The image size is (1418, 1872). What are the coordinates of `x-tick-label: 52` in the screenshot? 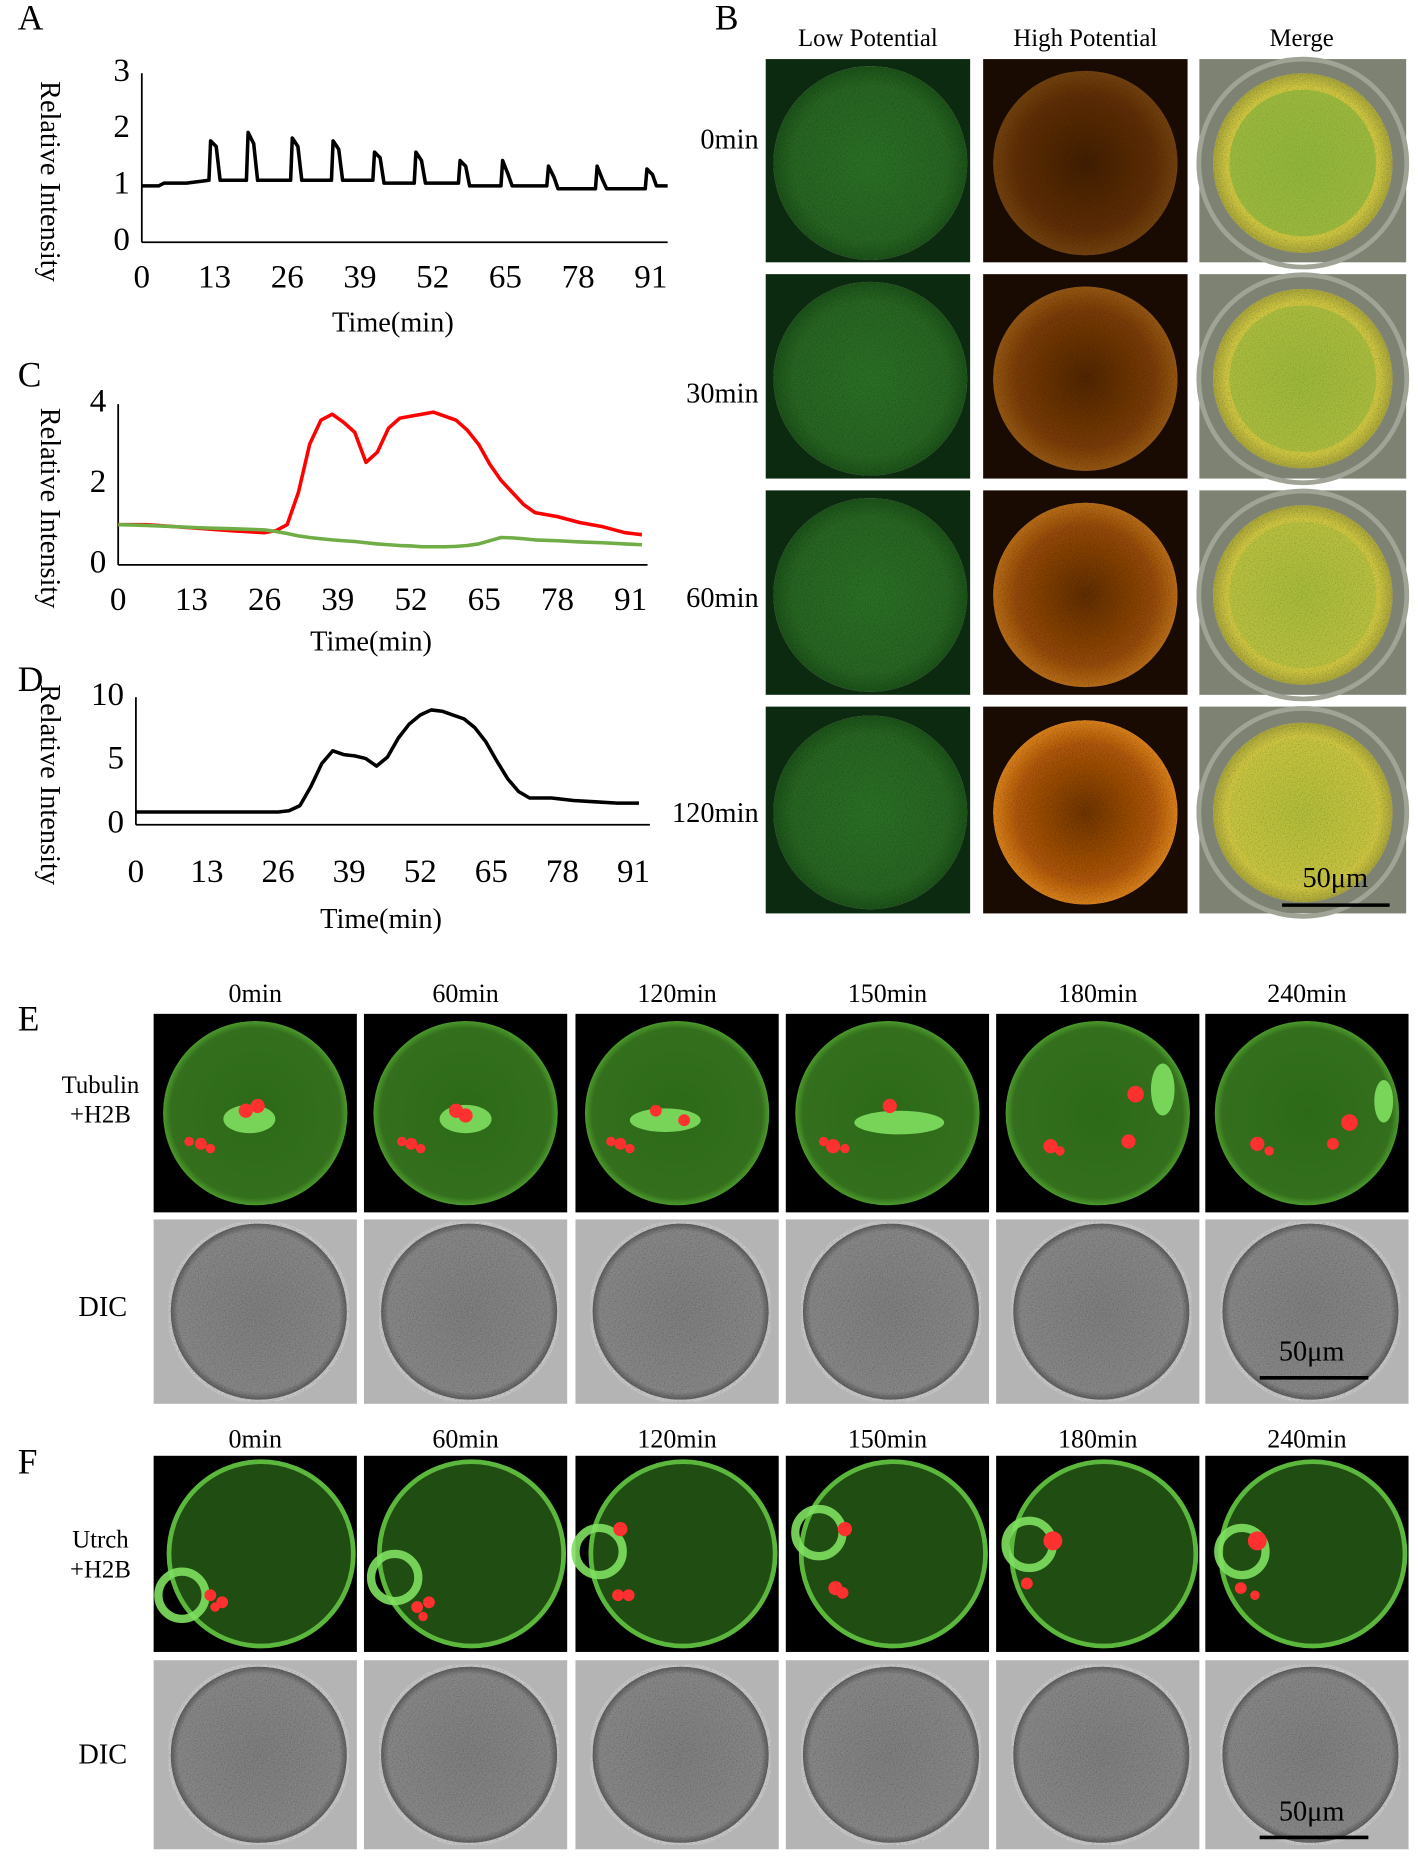 It's located at (432, 278).